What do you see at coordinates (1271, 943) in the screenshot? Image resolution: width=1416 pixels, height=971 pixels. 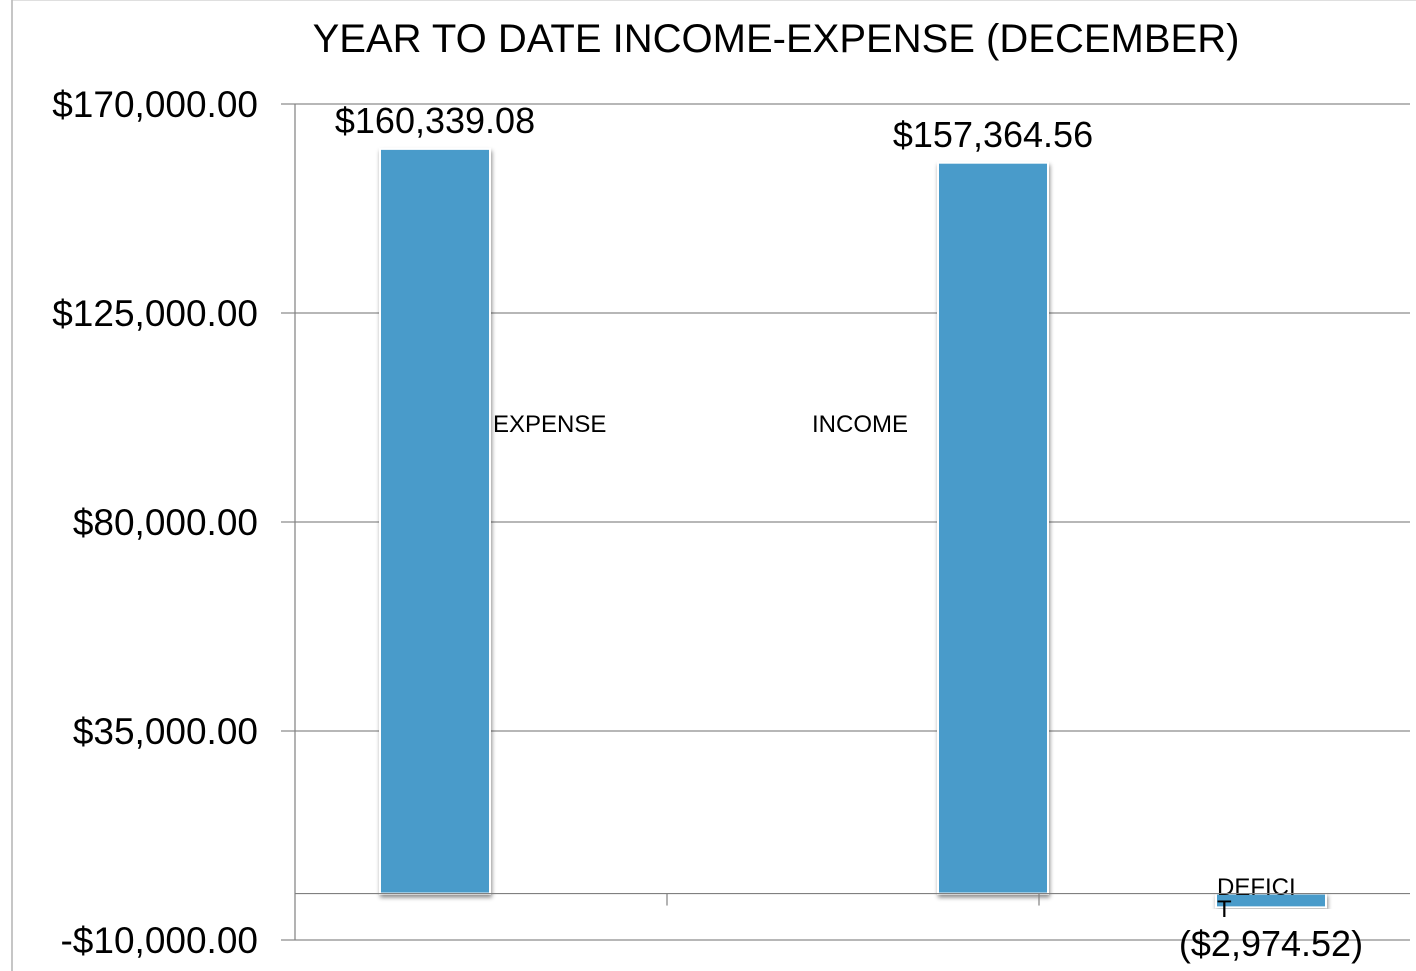 I see `value-label-deficit: ($2,974.52)` at bounding box center [1271, 943].